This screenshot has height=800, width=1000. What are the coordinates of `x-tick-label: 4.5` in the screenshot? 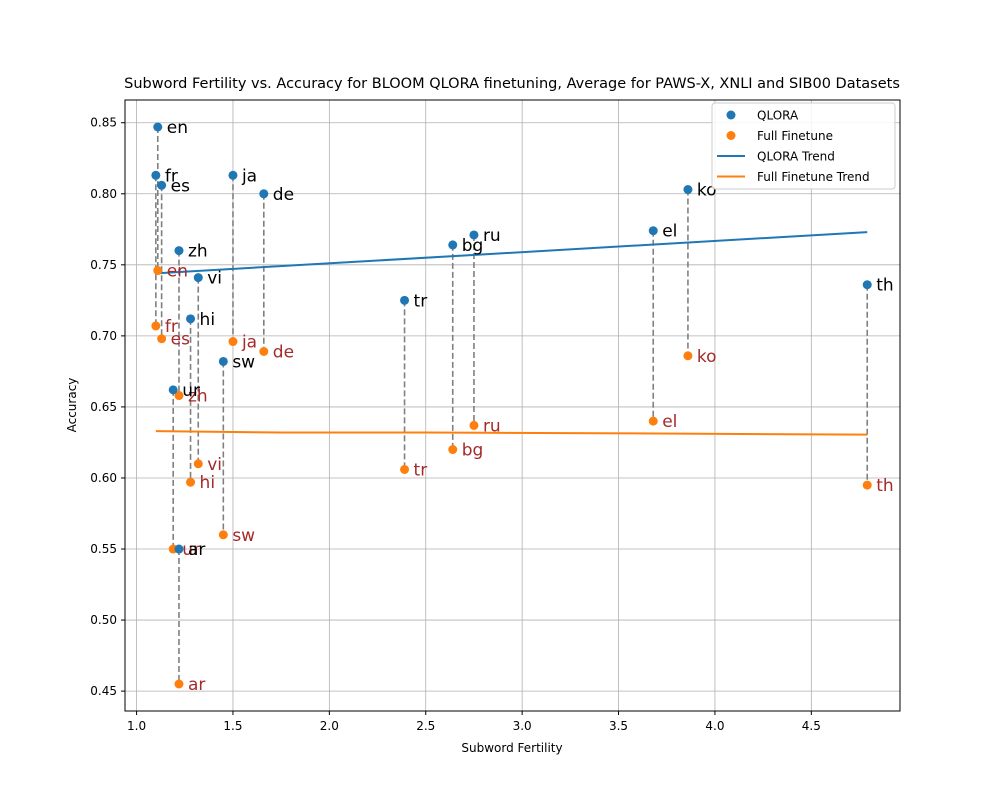 It's located at (811, 726).